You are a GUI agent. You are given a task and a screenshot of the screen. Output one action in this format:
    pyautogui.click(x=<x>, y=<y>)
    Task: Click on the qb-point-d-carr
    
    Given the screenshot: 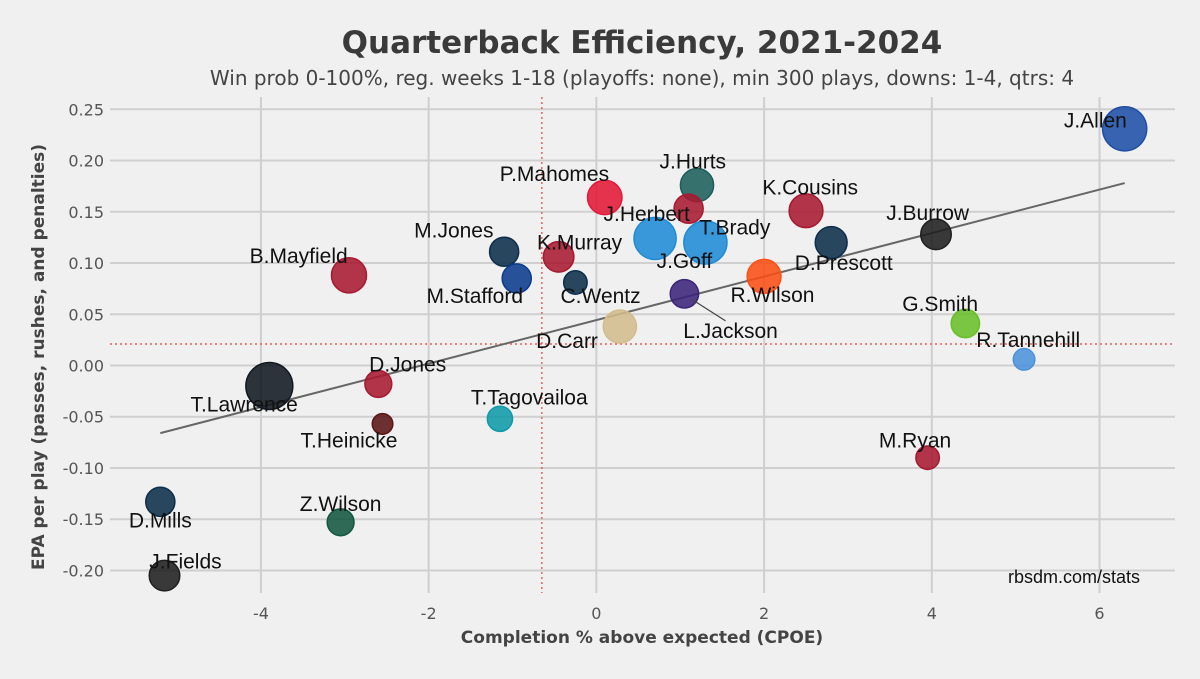 What is the action you would take?
    pyautogui.click(x=620, y=326)
    